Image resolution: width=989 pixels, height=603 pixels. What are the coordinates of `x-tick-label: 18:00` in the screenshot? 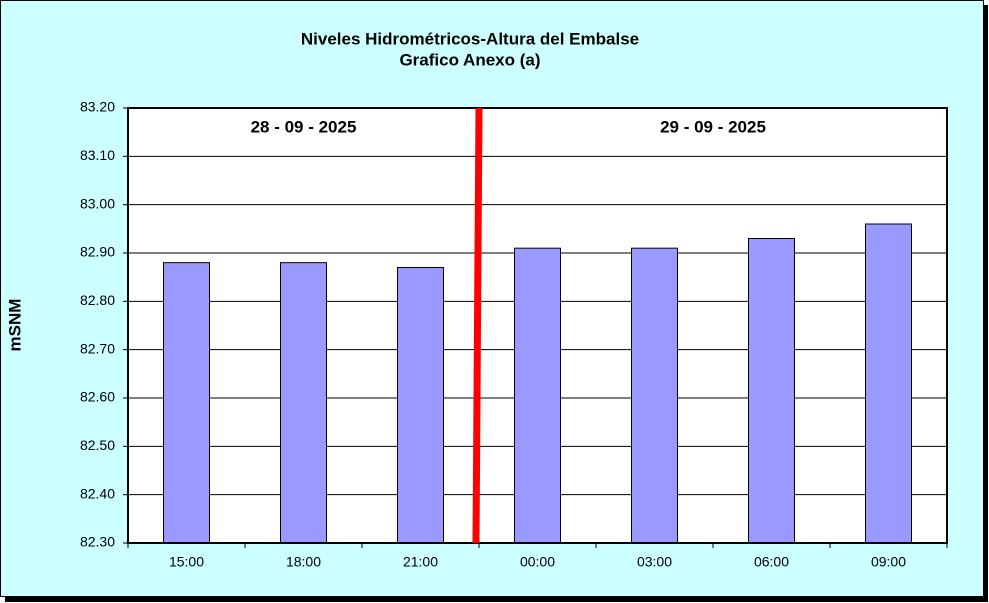 It's located at (303, 562).